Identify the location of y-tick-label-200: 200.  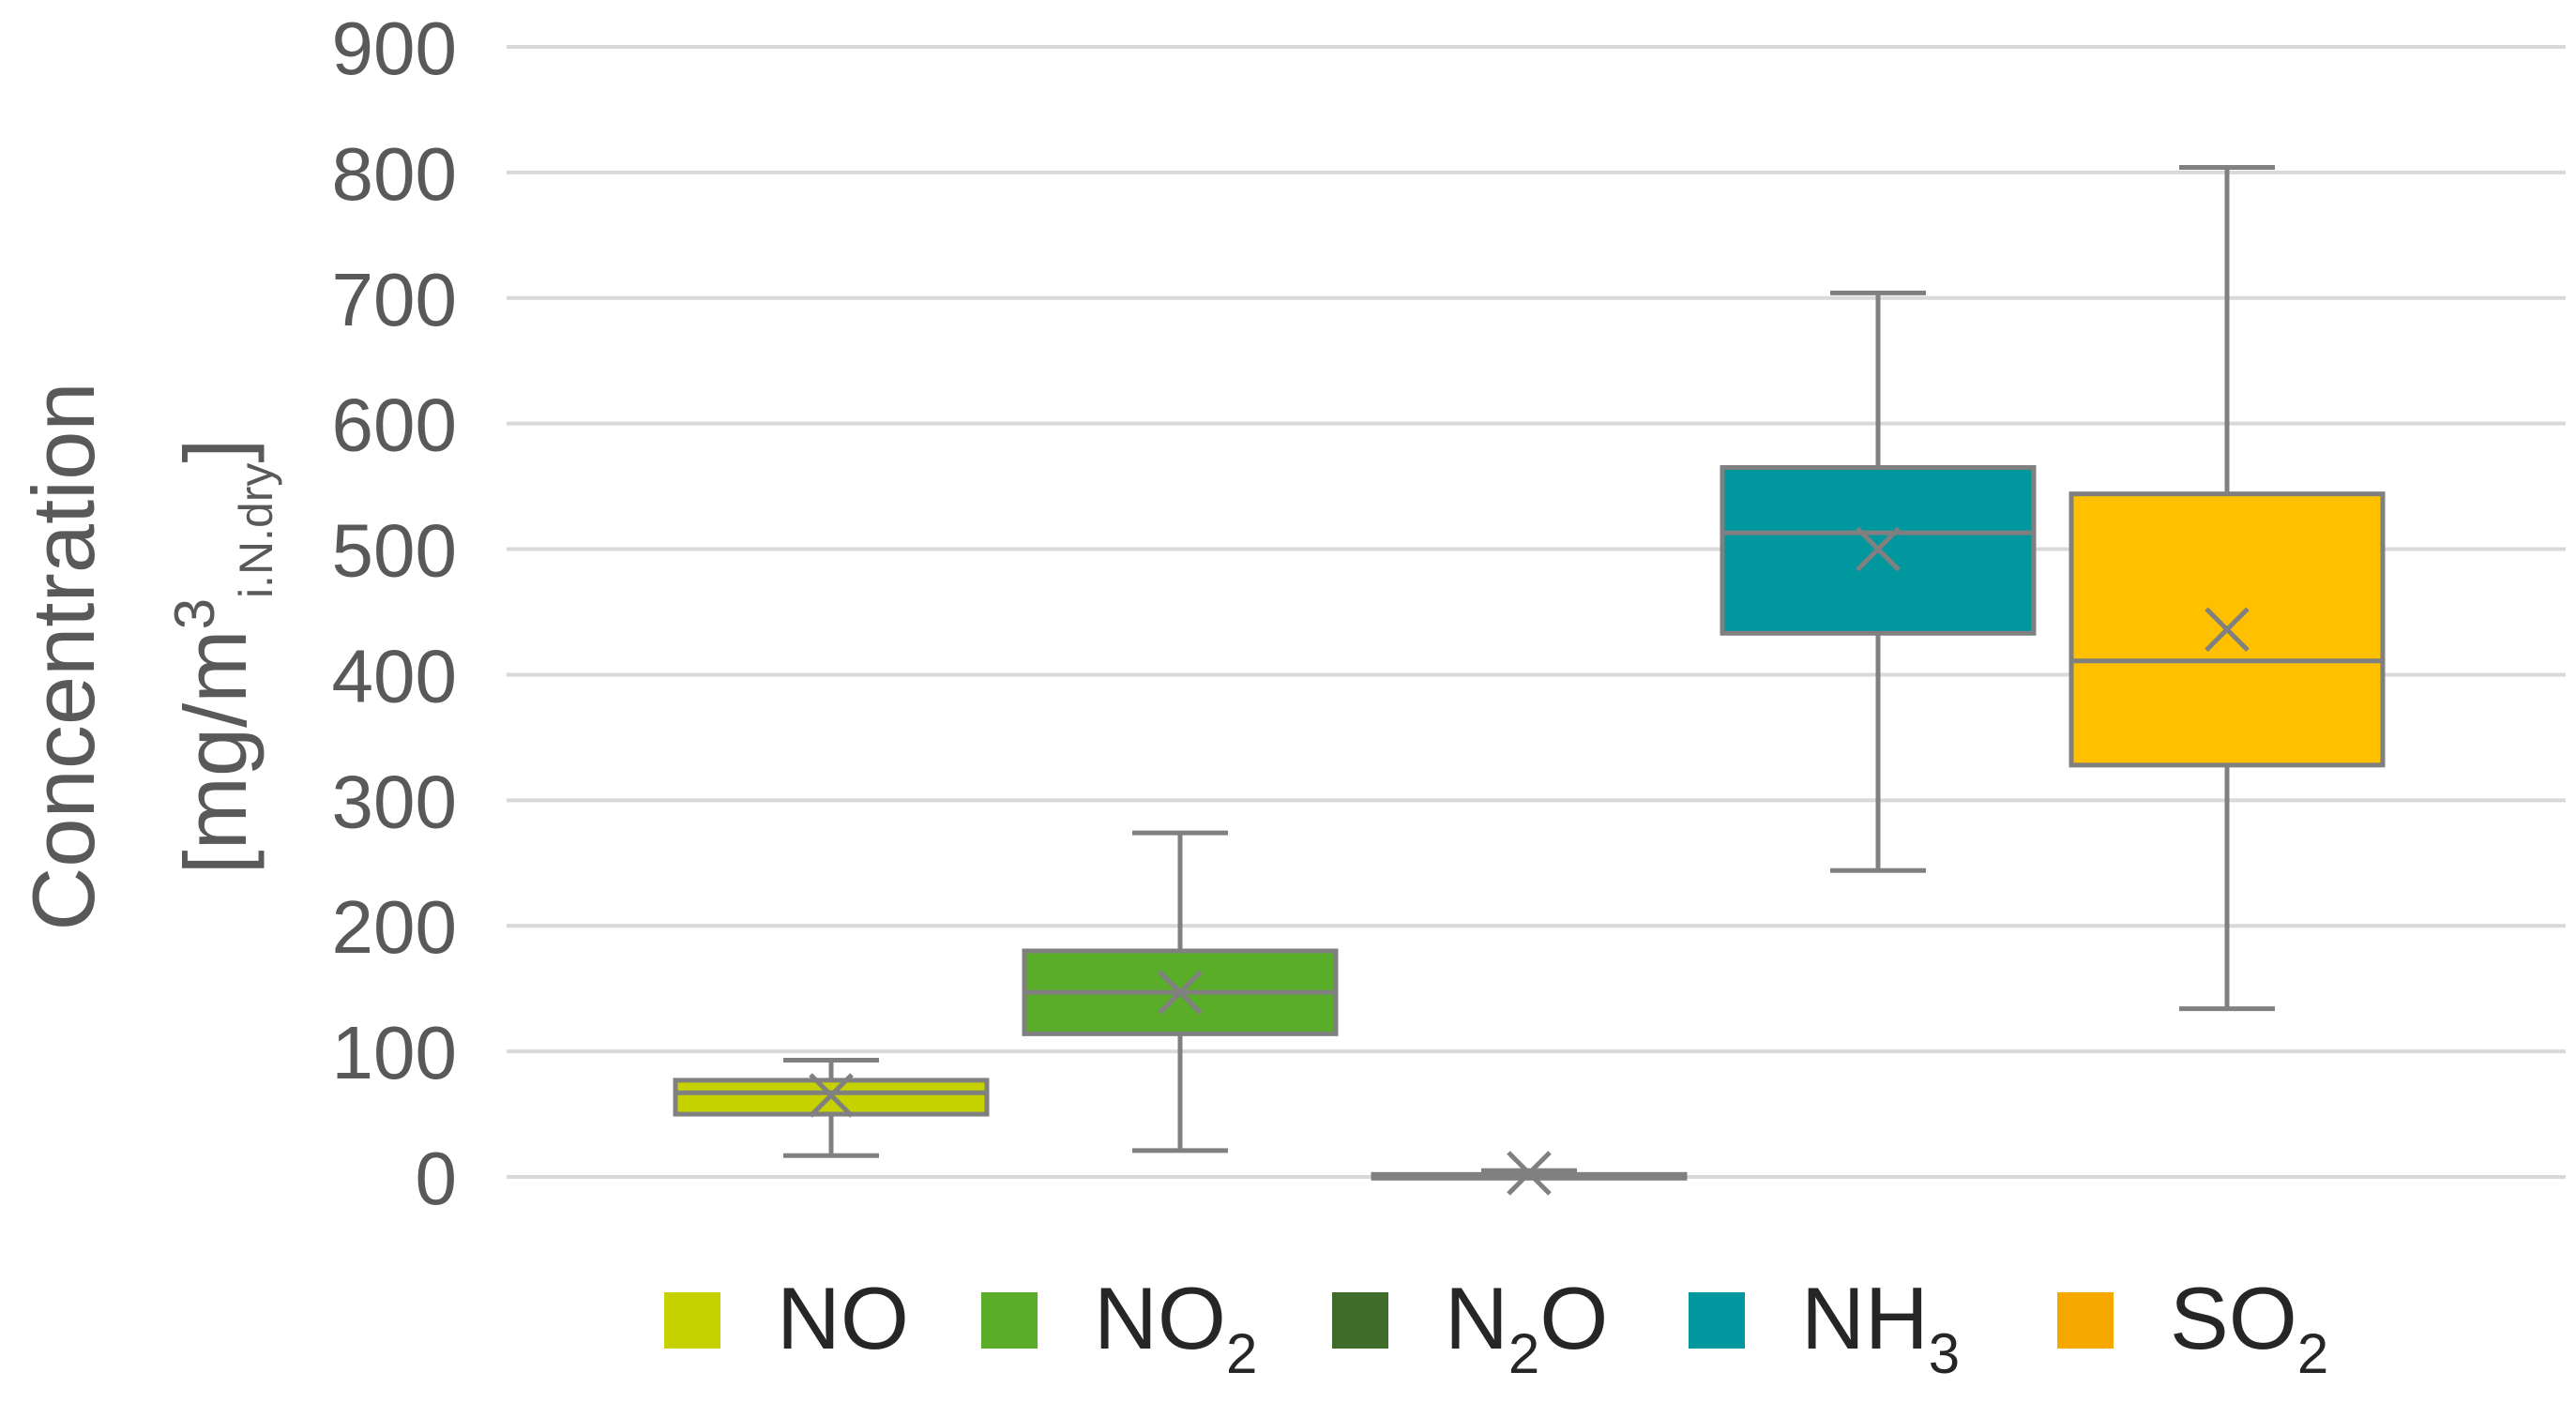
(394, 927).